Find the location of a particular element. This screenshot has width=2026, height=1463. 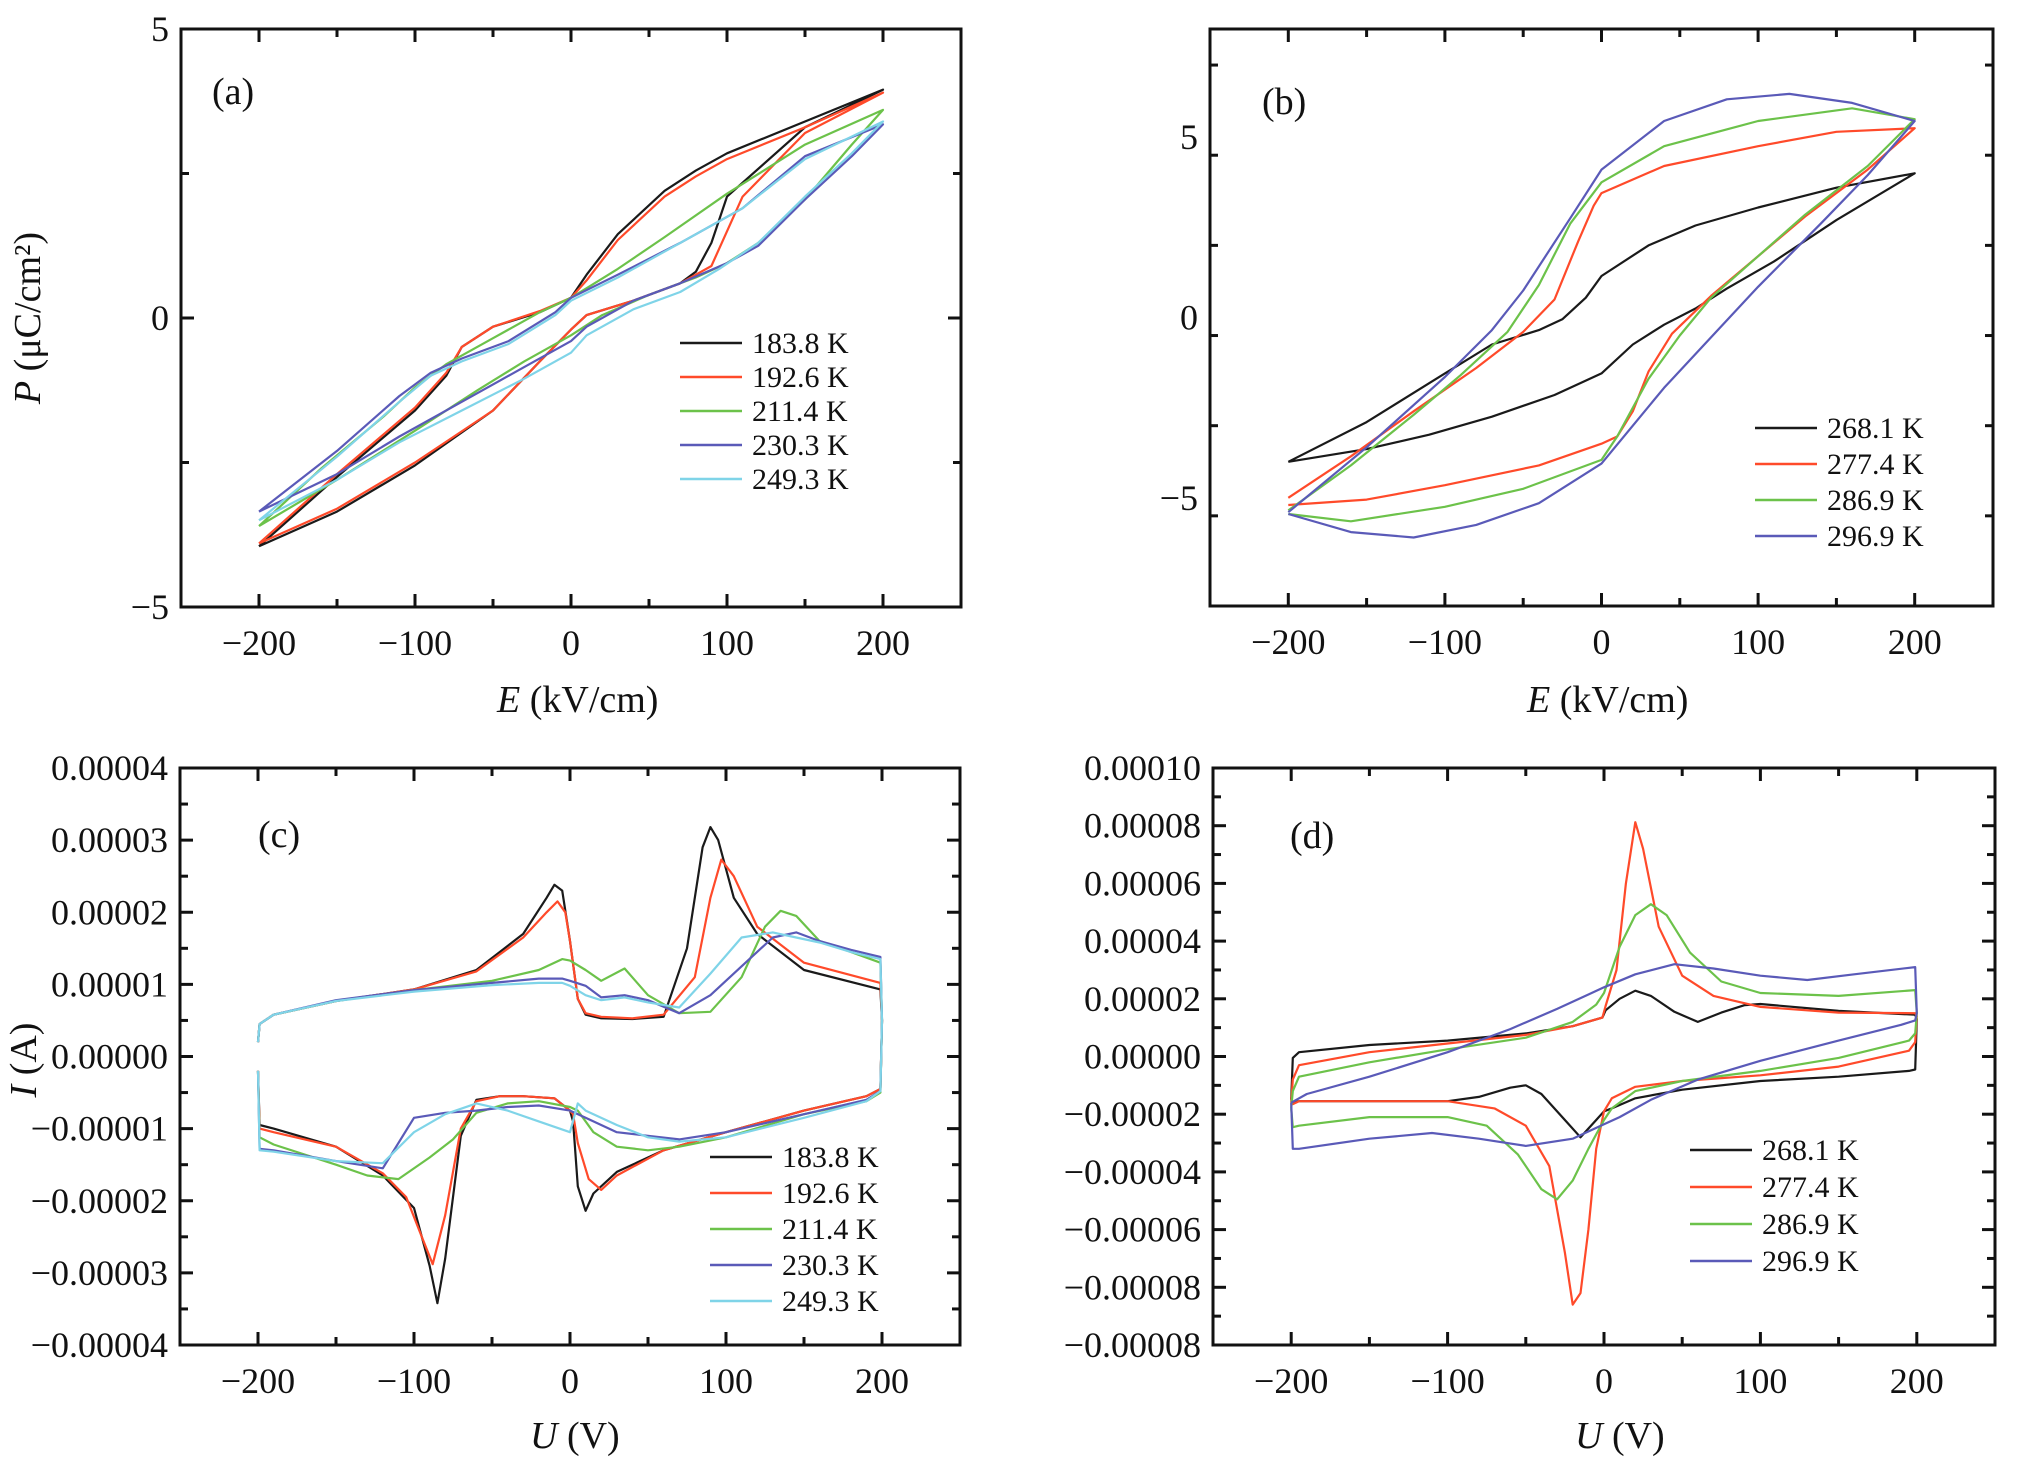

panel-c-label: (c) is located at coordinates (279, 835).